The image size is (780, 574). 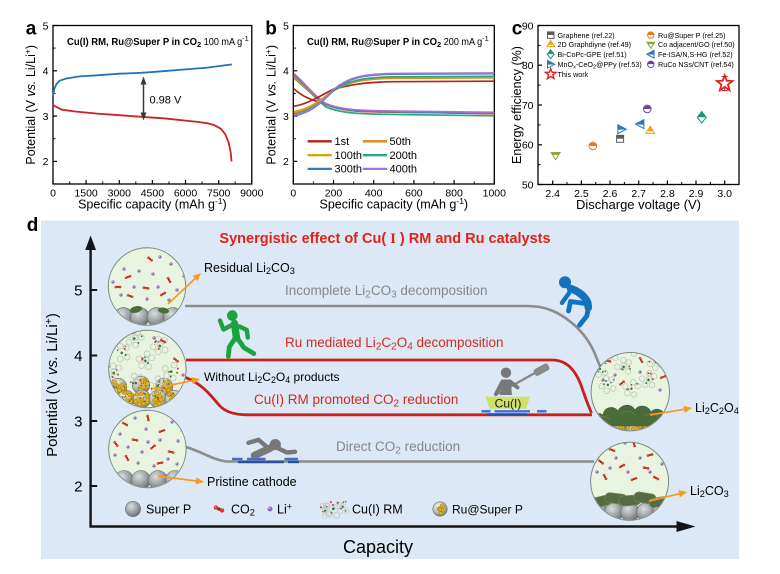 I want to click on svg-text: Ru@Super P, so click(x=487, y=510).